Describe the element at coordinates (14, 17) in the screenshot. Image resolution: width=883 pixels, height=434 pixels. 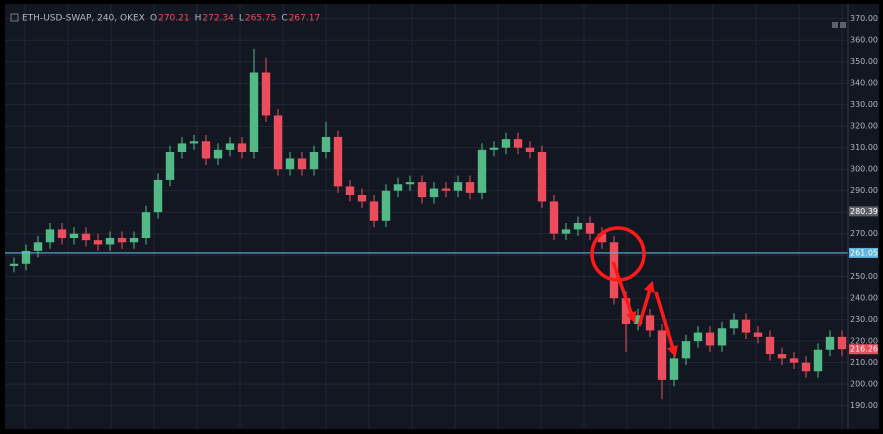
I see `collapse-icon` at that location.